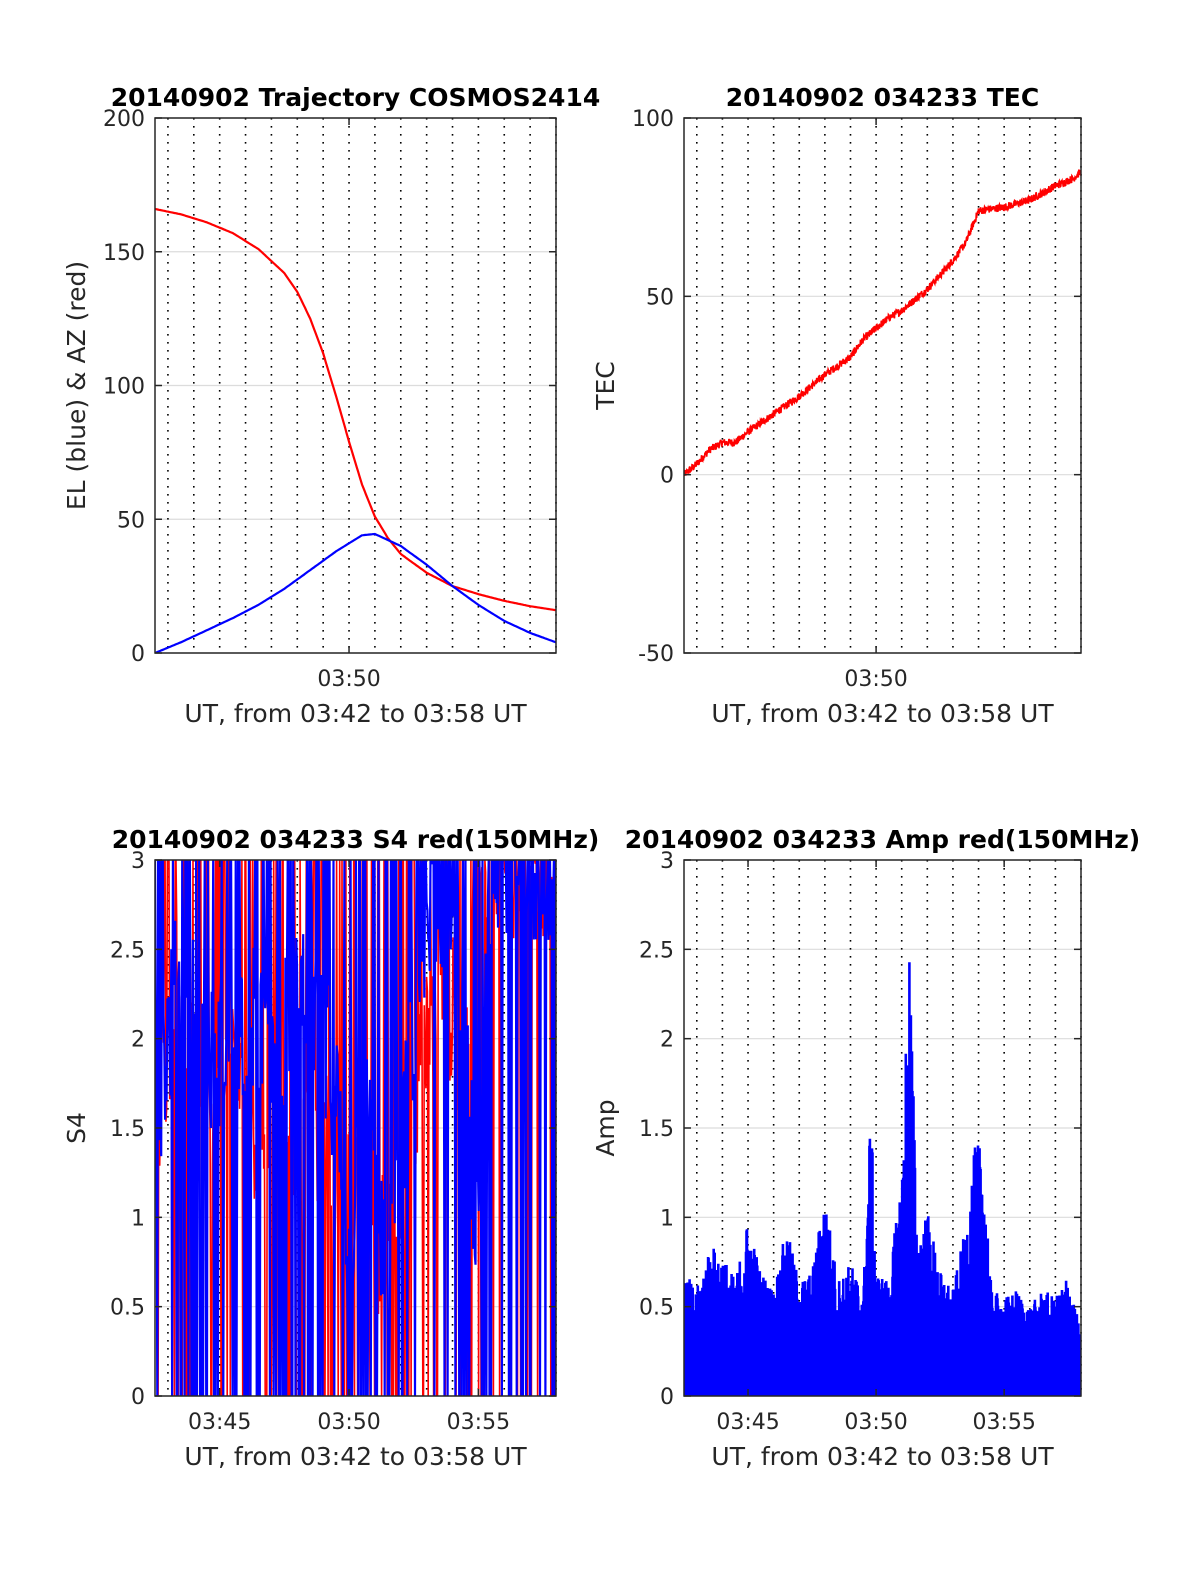 Image resolution: width=1200 pixels, height=1575 pixels. Describe the element at coordinates (127, 950) in the screenshot. I see `chart3-ytick-label: 2.5` at that location.